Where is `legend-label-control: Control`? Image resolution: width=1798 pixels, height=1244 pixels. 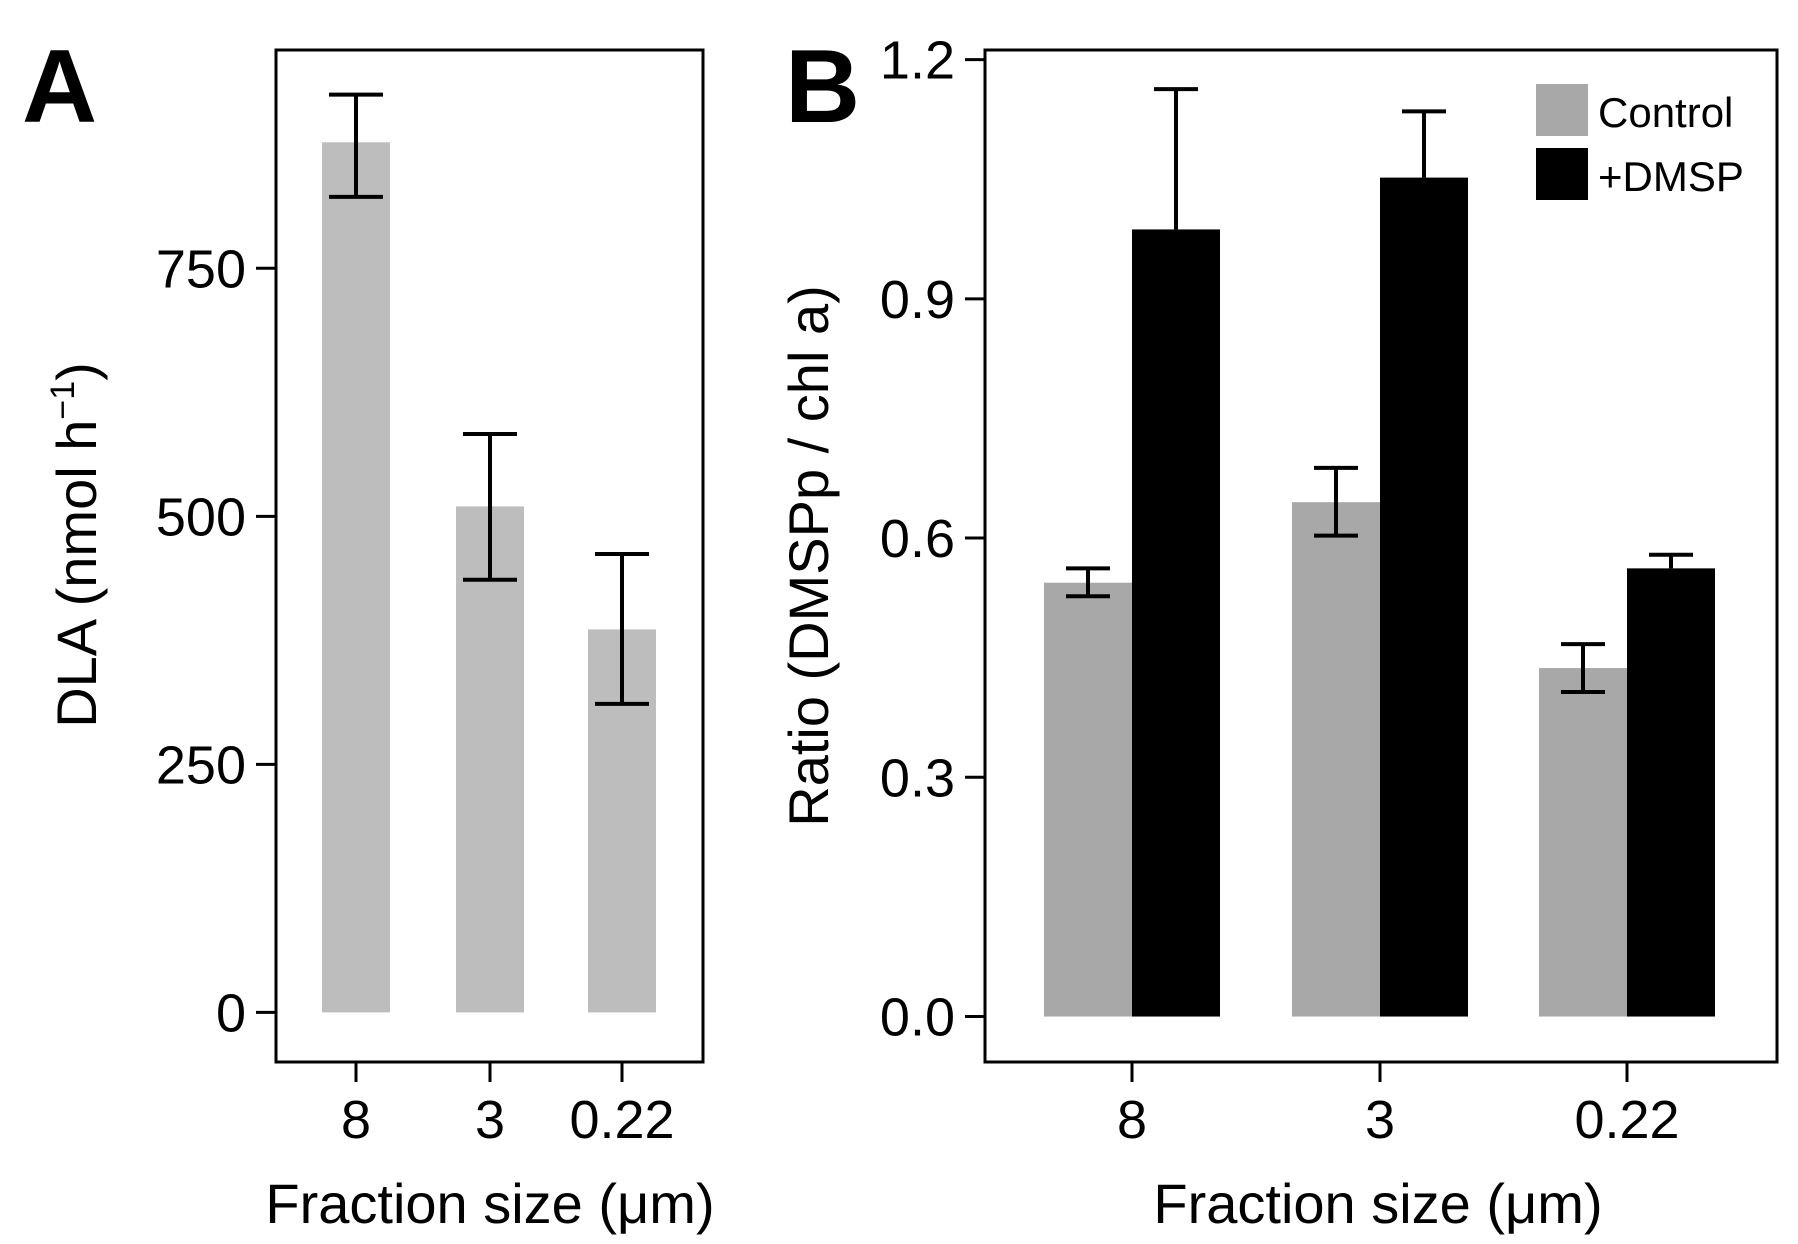
legend-label-control: Control is located at coordinates (1665, 112).